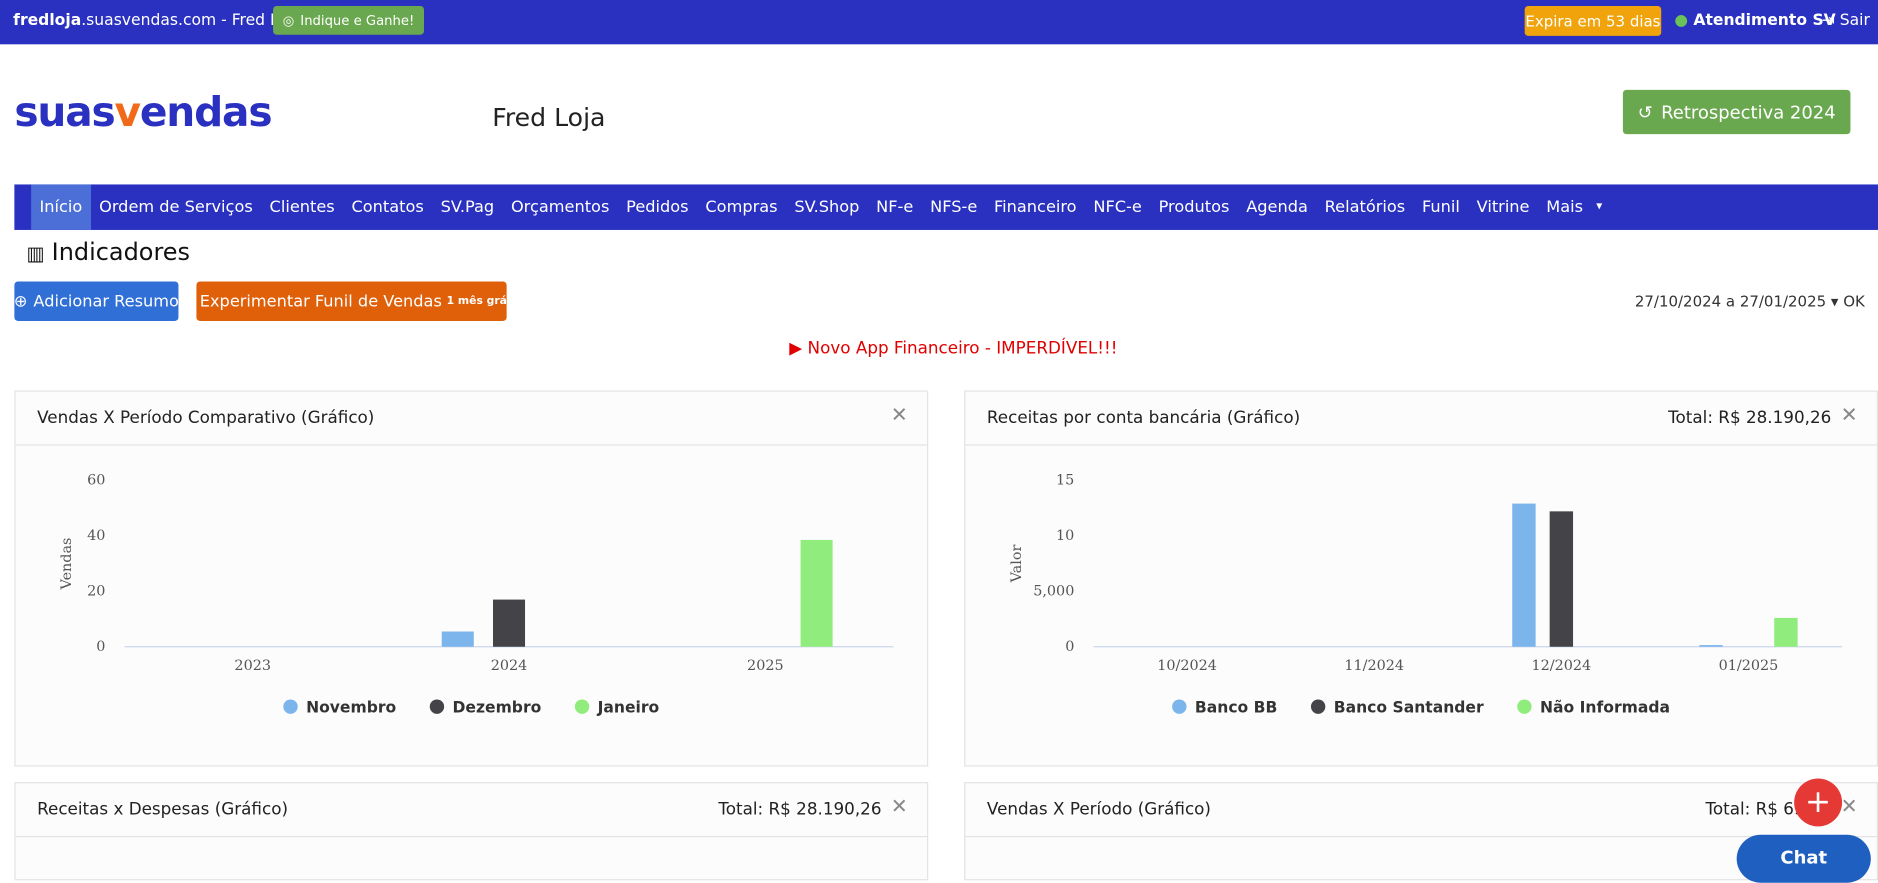 The width and height of the screenshot is (1878, 883). What do you see at coordinates (1764, 20) in the screenshot?
I see `support-label: Atendimento SV` at bounding box center [1764, 20].